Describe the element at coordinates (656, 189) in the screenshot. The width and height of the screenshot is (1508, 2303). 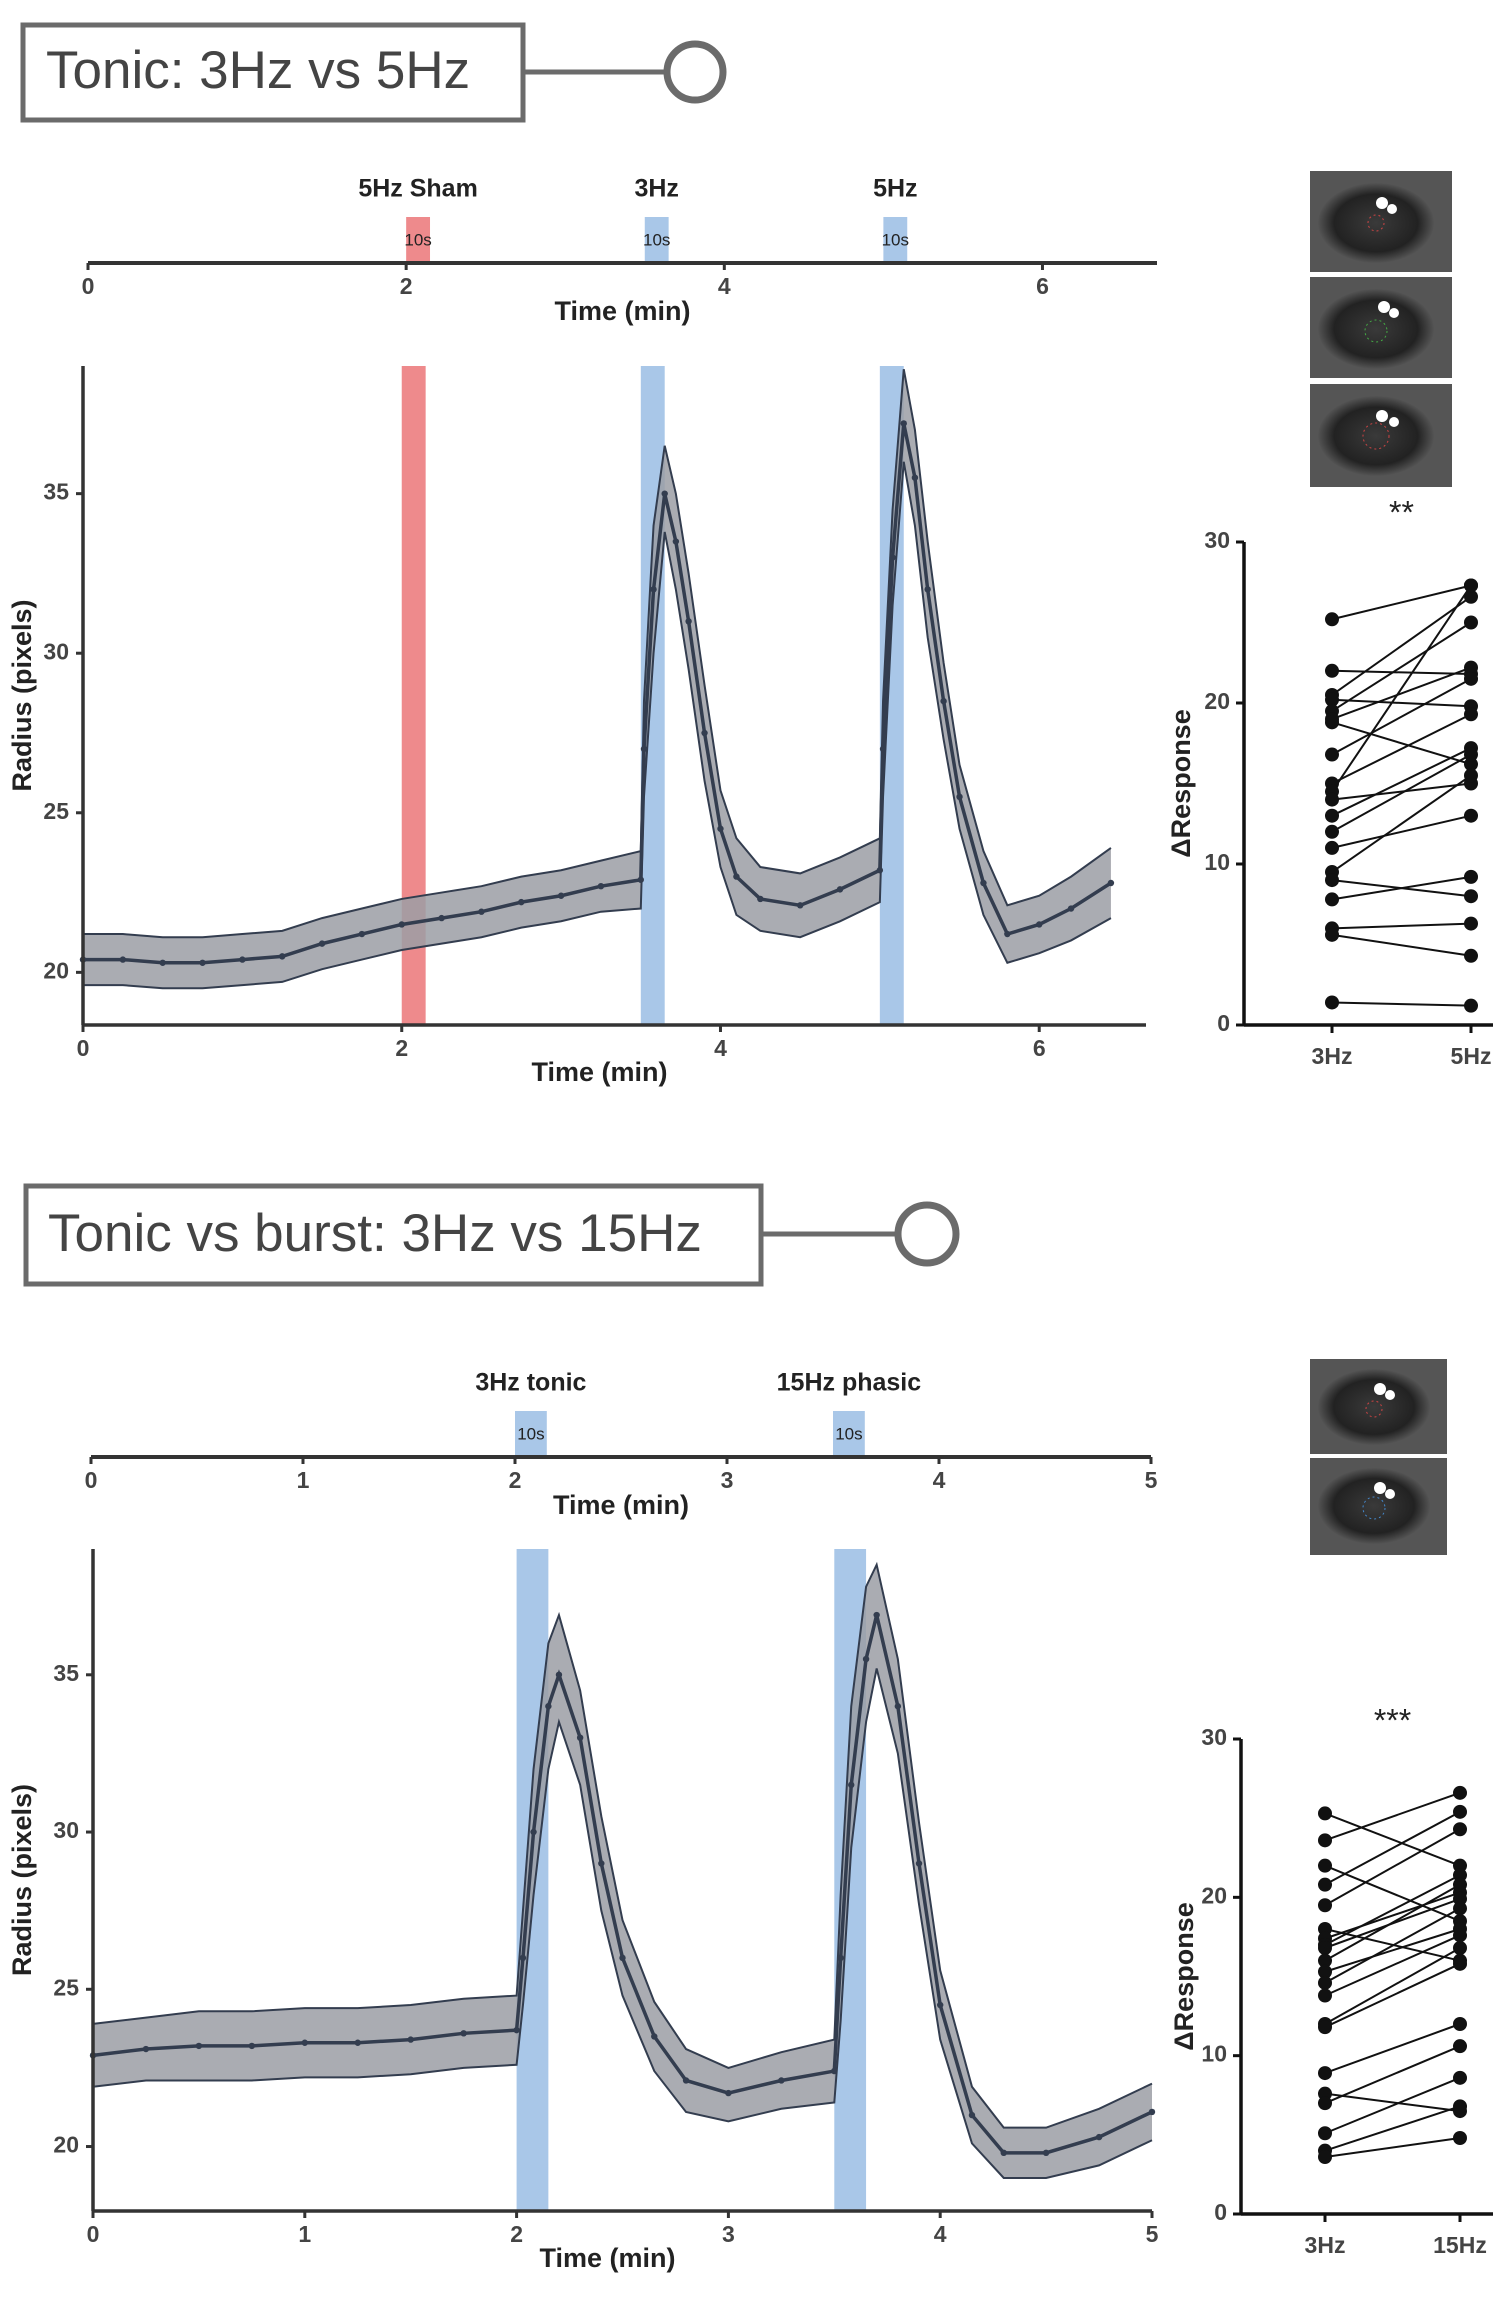
I see `event-label: 3Hz` at that location.